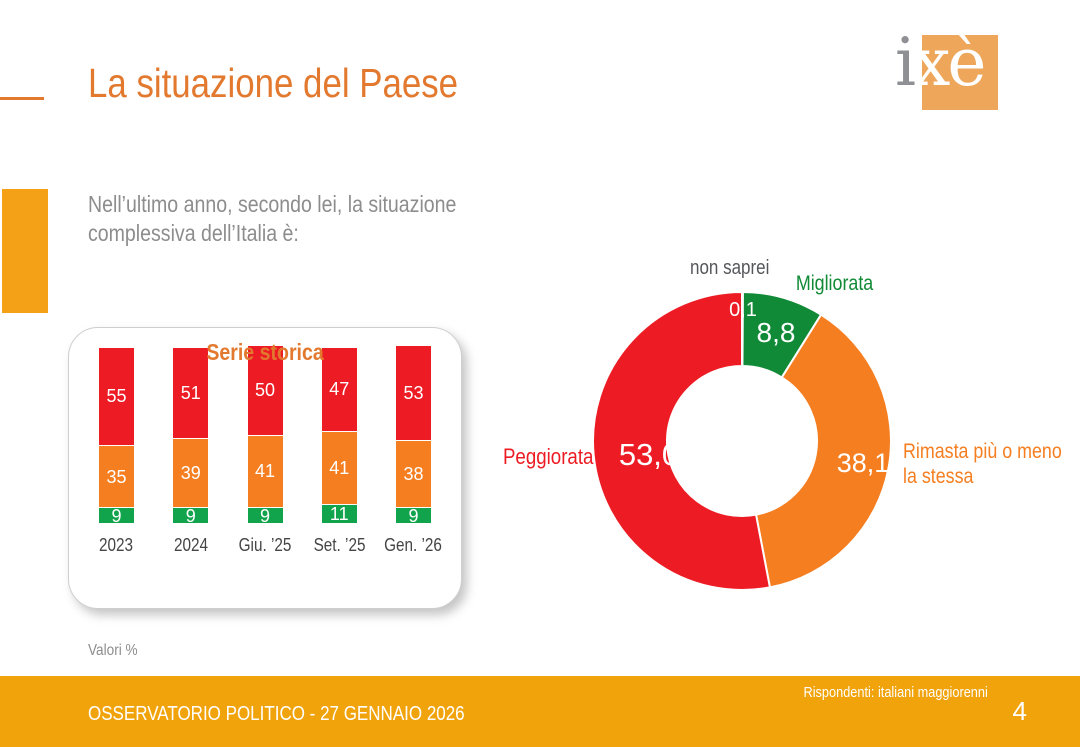  I want to click on donut-chart, so click(742, 441).